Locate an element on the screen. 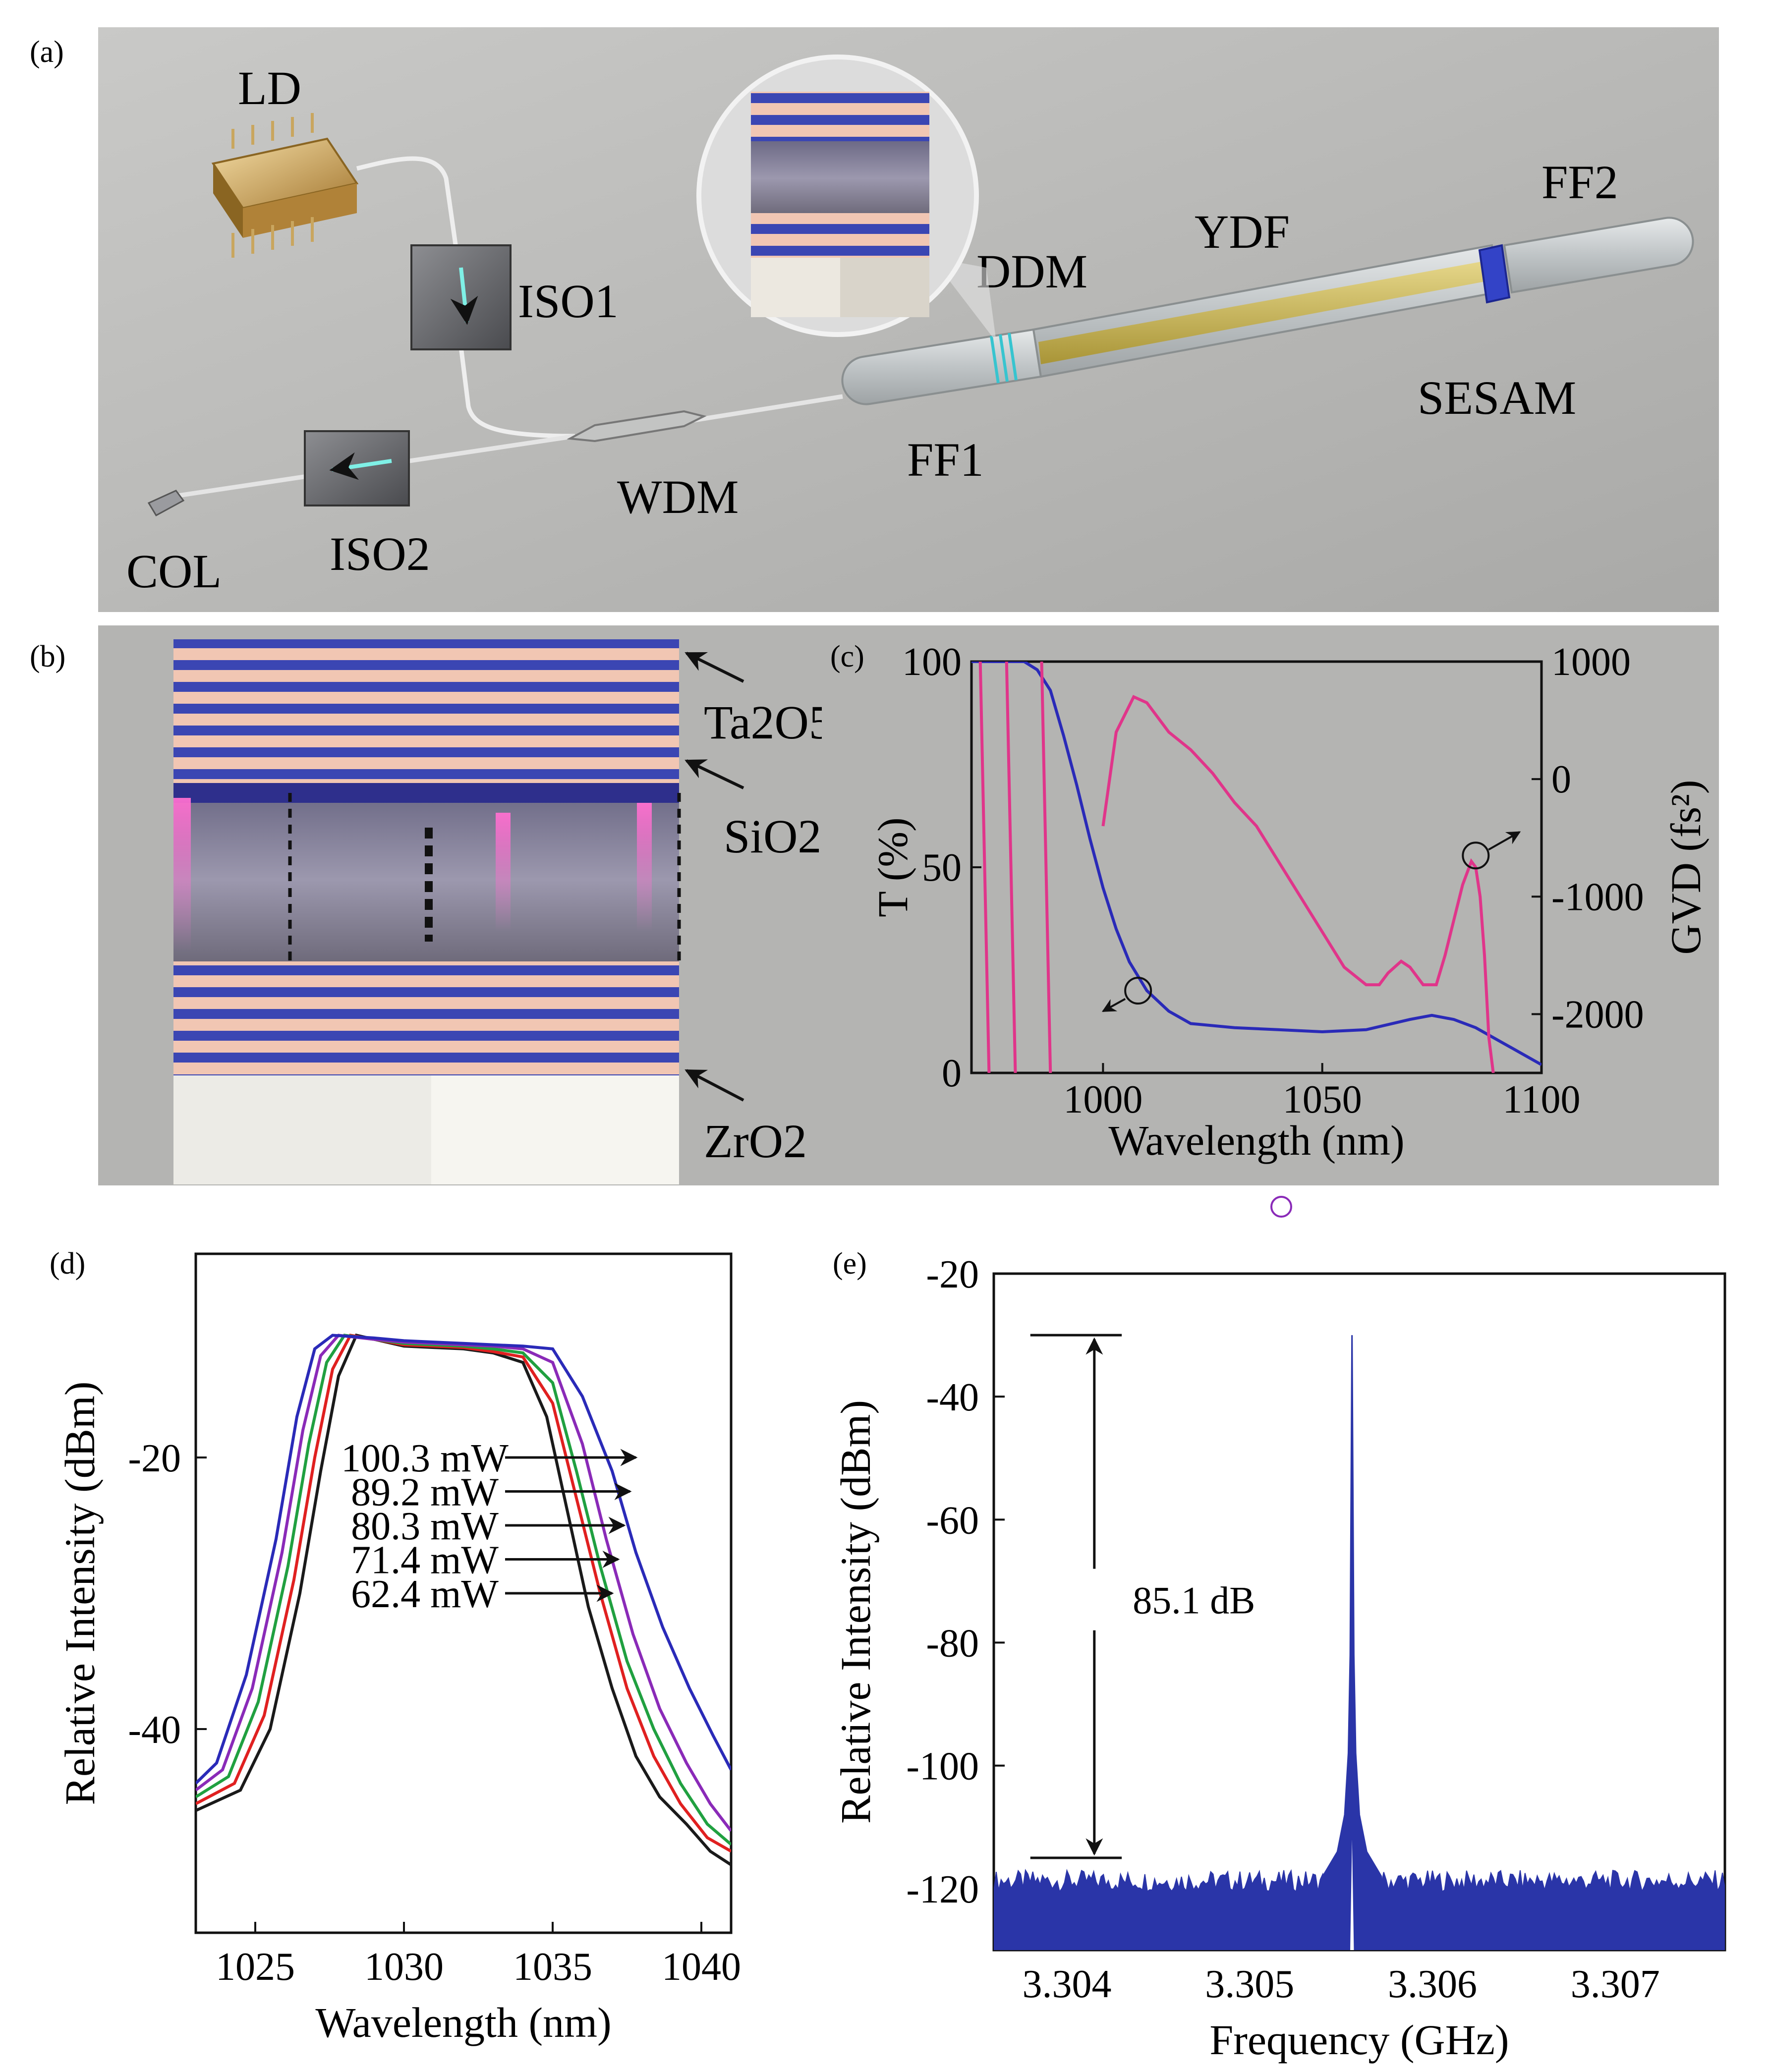 Image resolution: width=1769 pixels, height=2072 pixels. chart-e-ytick-label: -40 is located at coordinates (952, 1397).